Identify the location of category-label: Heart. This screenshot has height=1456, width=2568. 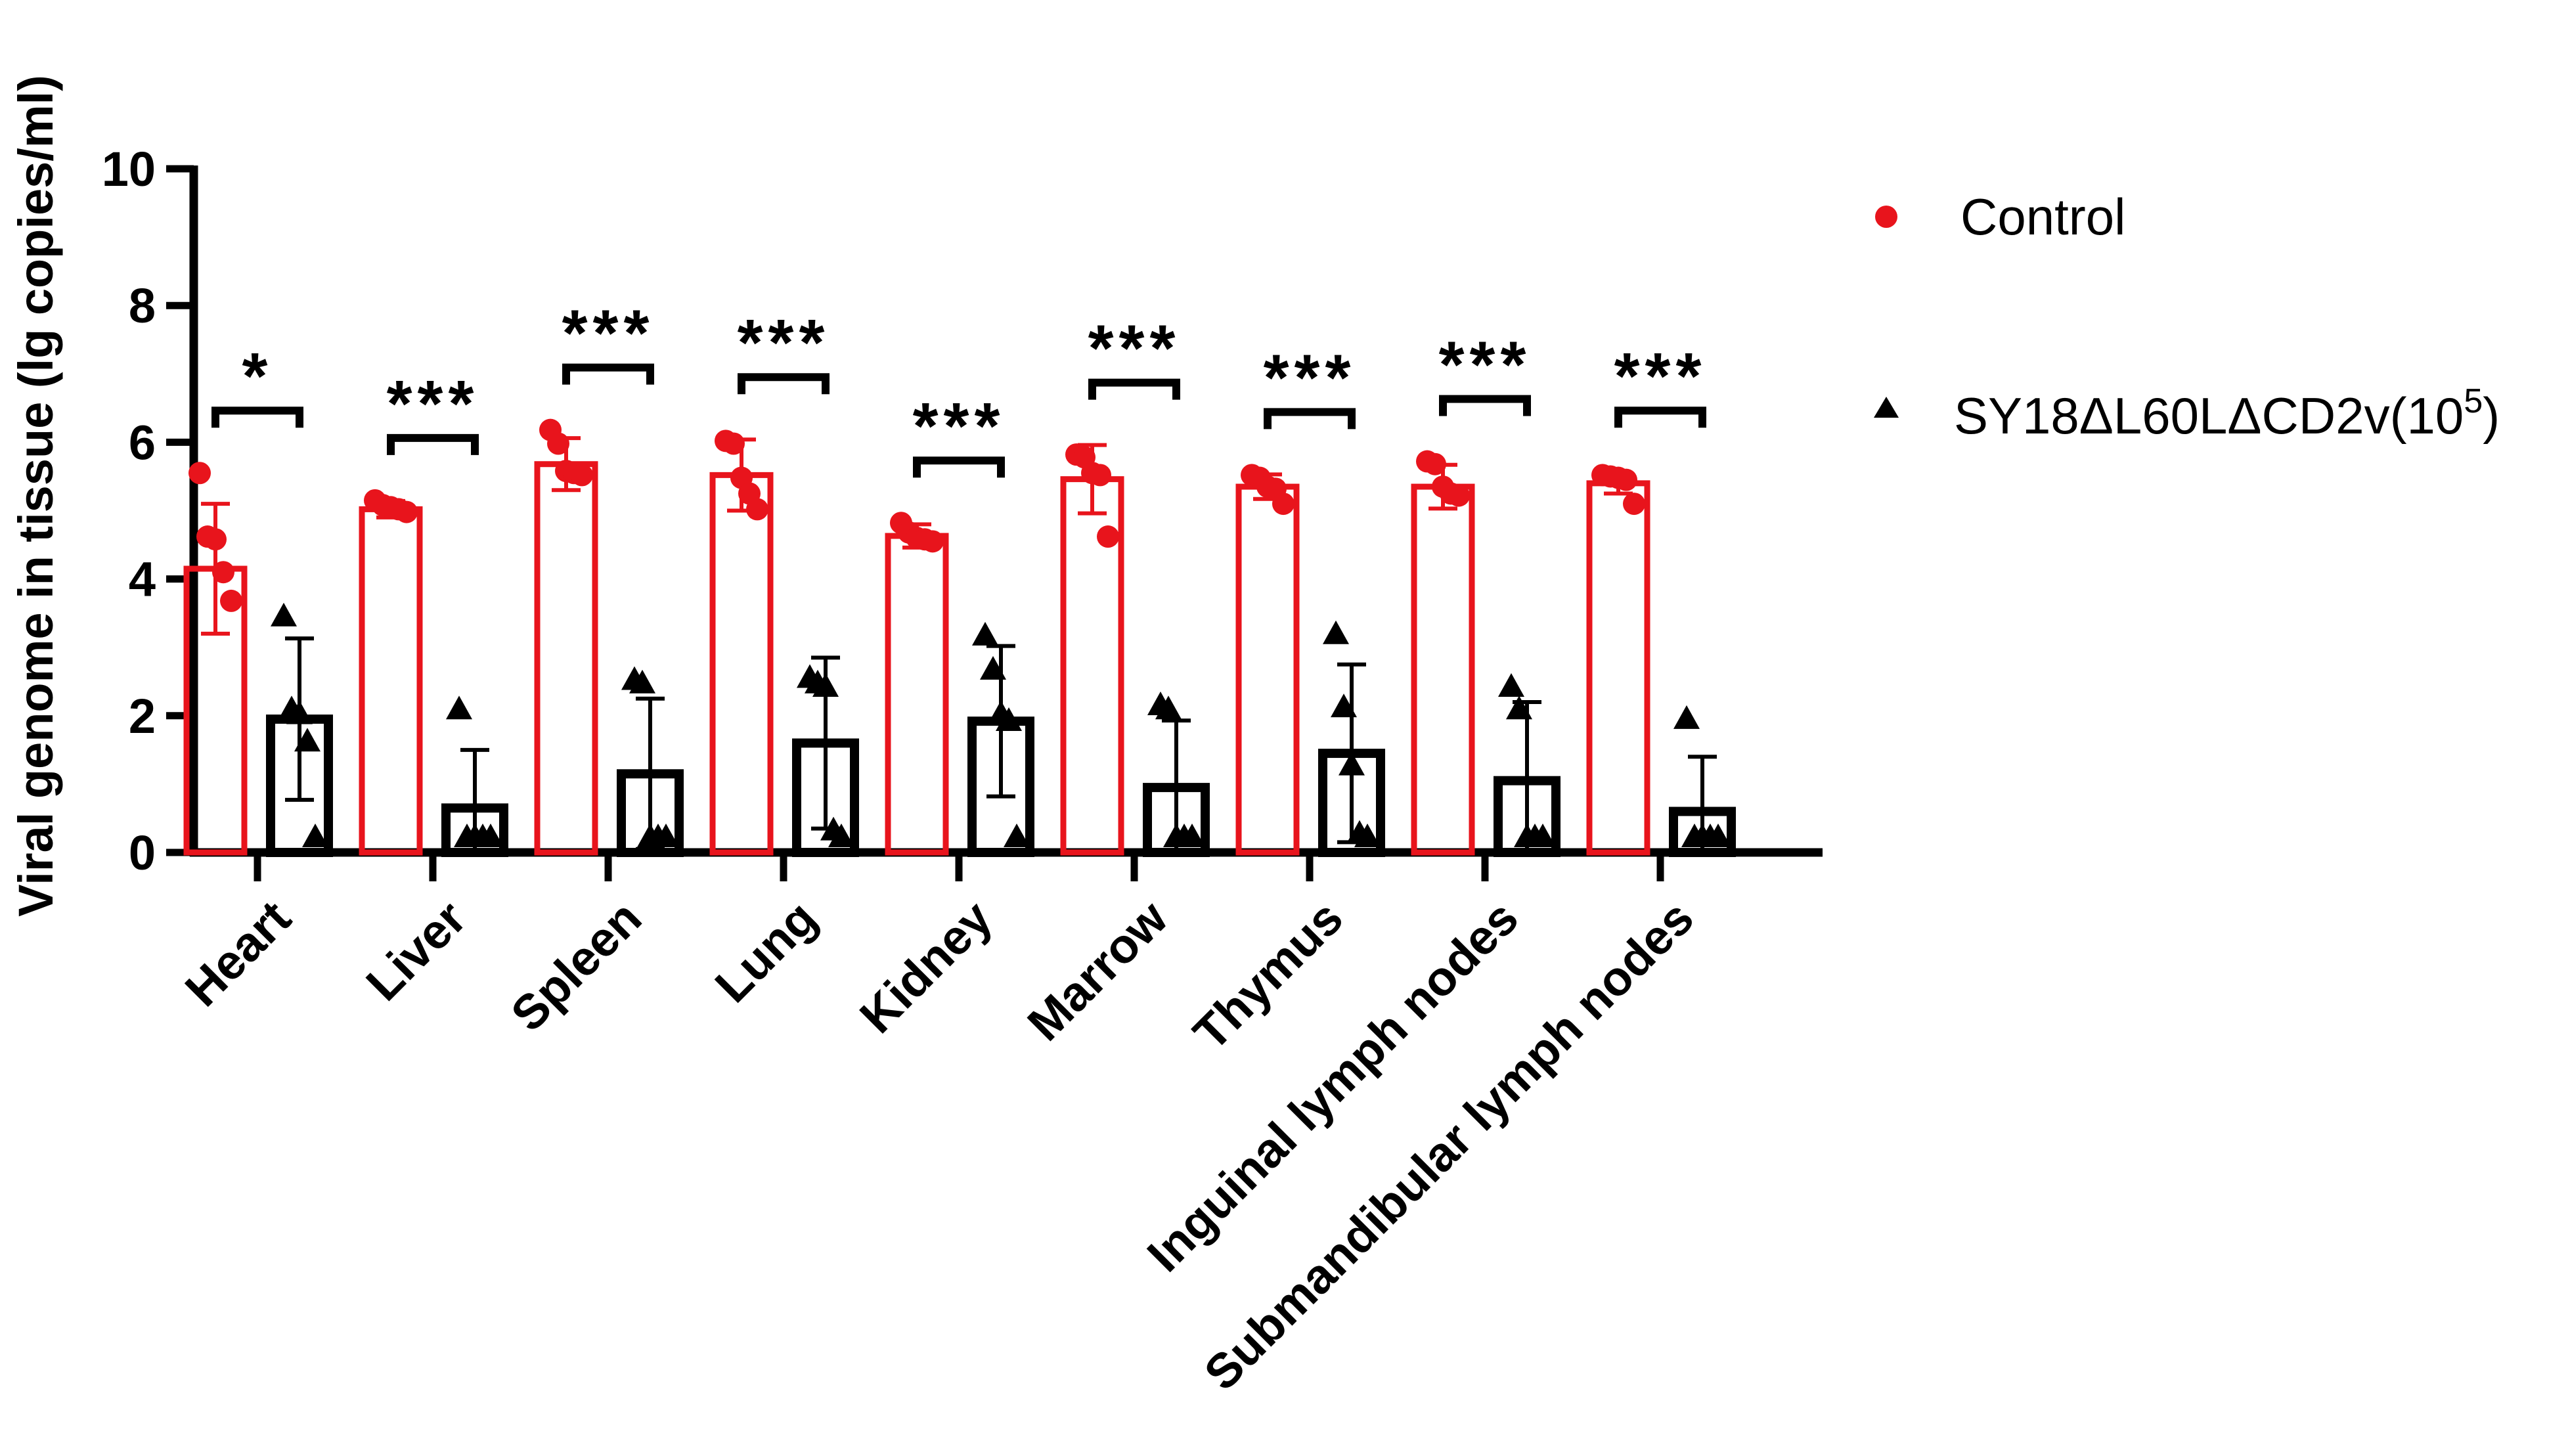
(238, 954).